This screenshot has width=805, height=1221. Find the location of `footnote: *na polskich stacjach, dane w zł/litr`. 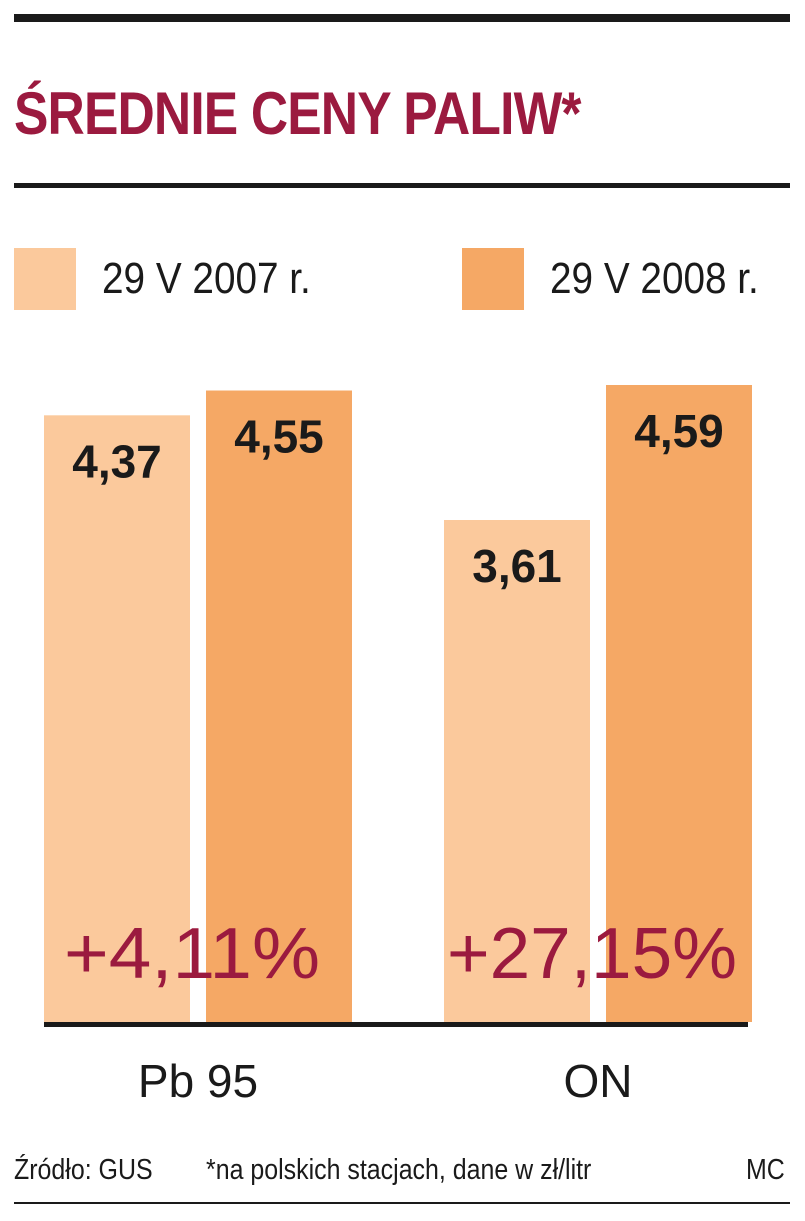

footnote: *na polskich stacjach, dane w zł/litr is located at coordinates (399, 1170).